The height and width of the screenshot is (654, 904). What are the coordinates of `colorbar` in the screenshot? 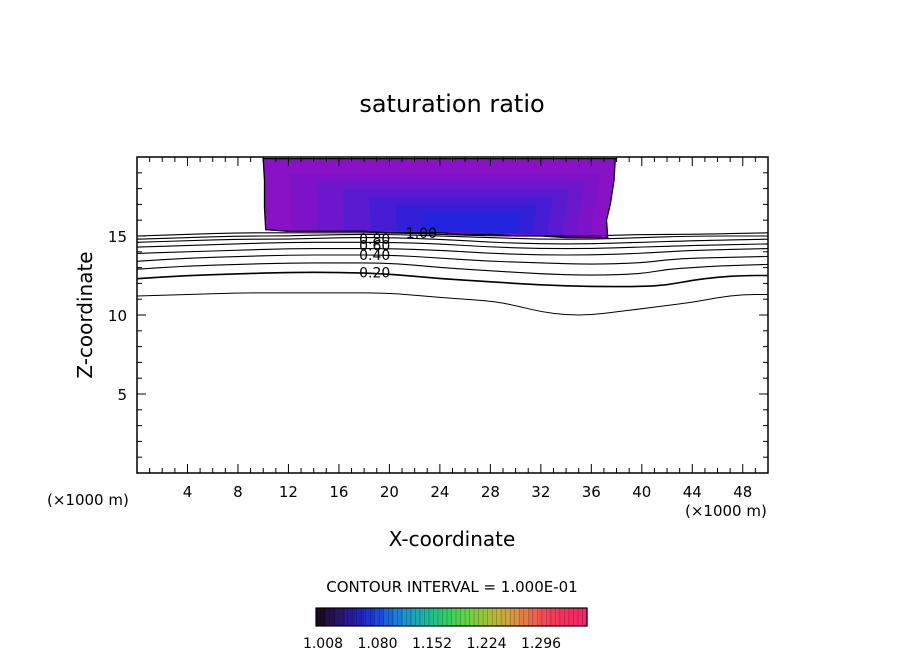 It's located at (451, 617).